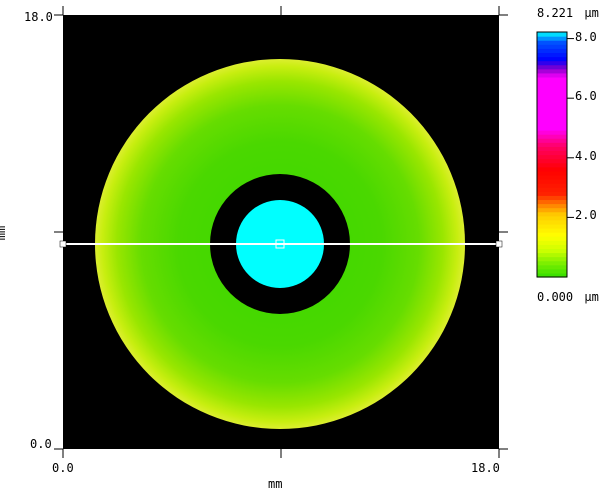 The image size is (605, 494). Describe the element at coordinates (586, 215) in the screenshot. I see `colorbar-tick-label: 2.0` at that location.